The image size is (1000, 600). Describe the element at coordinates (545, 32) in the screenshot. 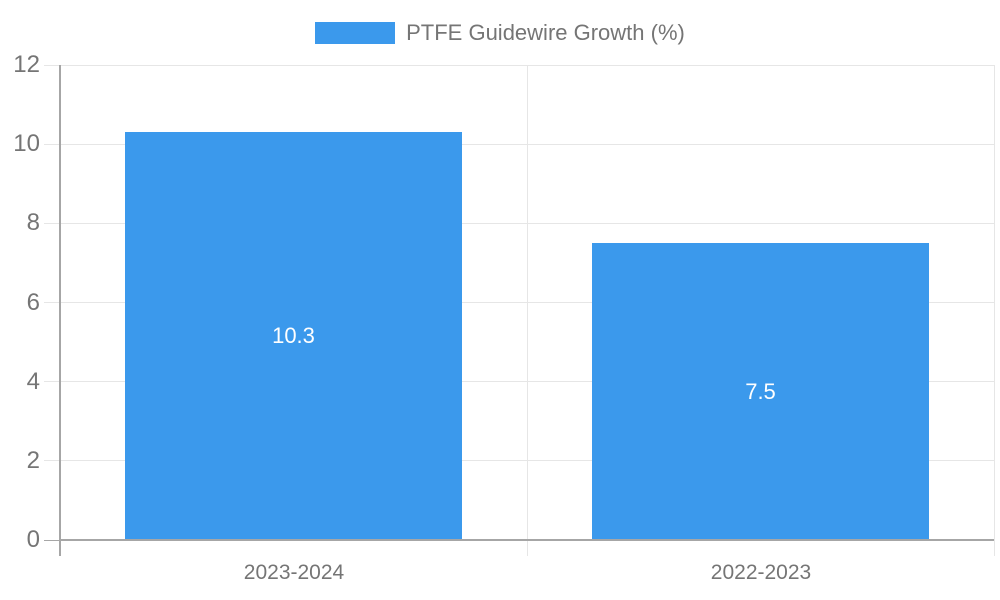

I see `legend-label: PTFE Guidewire Growth (%)` at that location.